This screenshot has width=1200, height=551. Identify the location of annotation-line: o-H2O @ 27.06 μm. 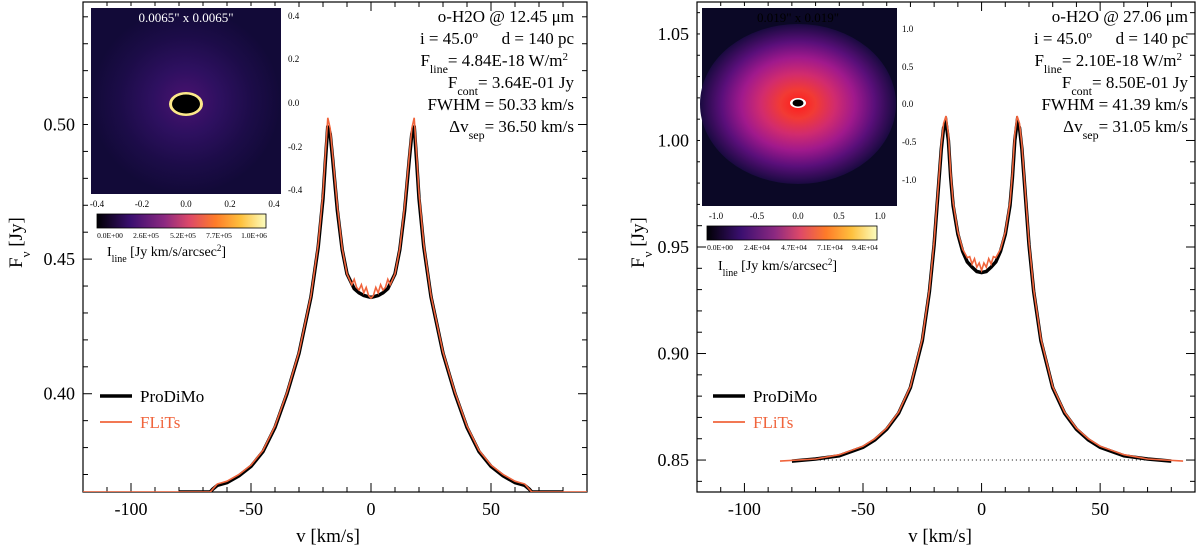
(1120, 16).